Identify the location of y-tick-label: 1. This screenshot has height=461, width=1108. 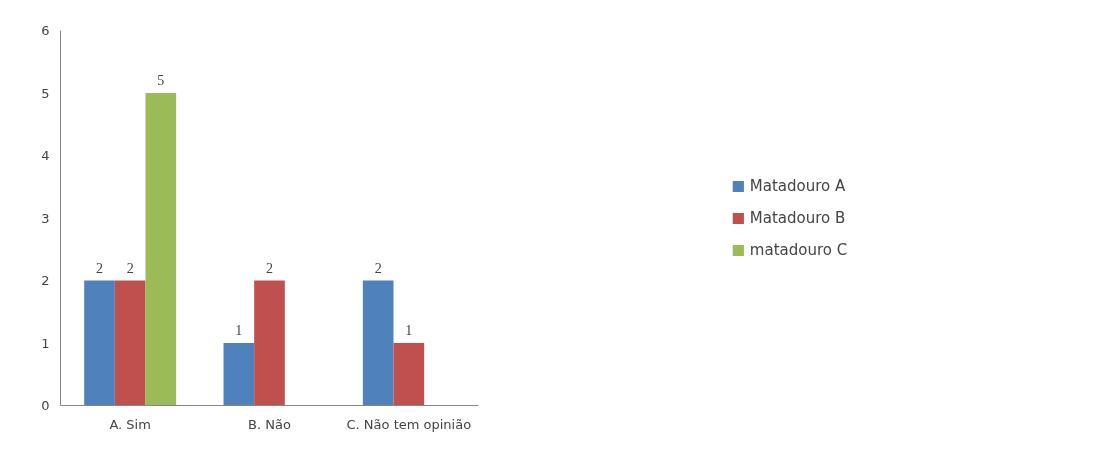
(45, 343).